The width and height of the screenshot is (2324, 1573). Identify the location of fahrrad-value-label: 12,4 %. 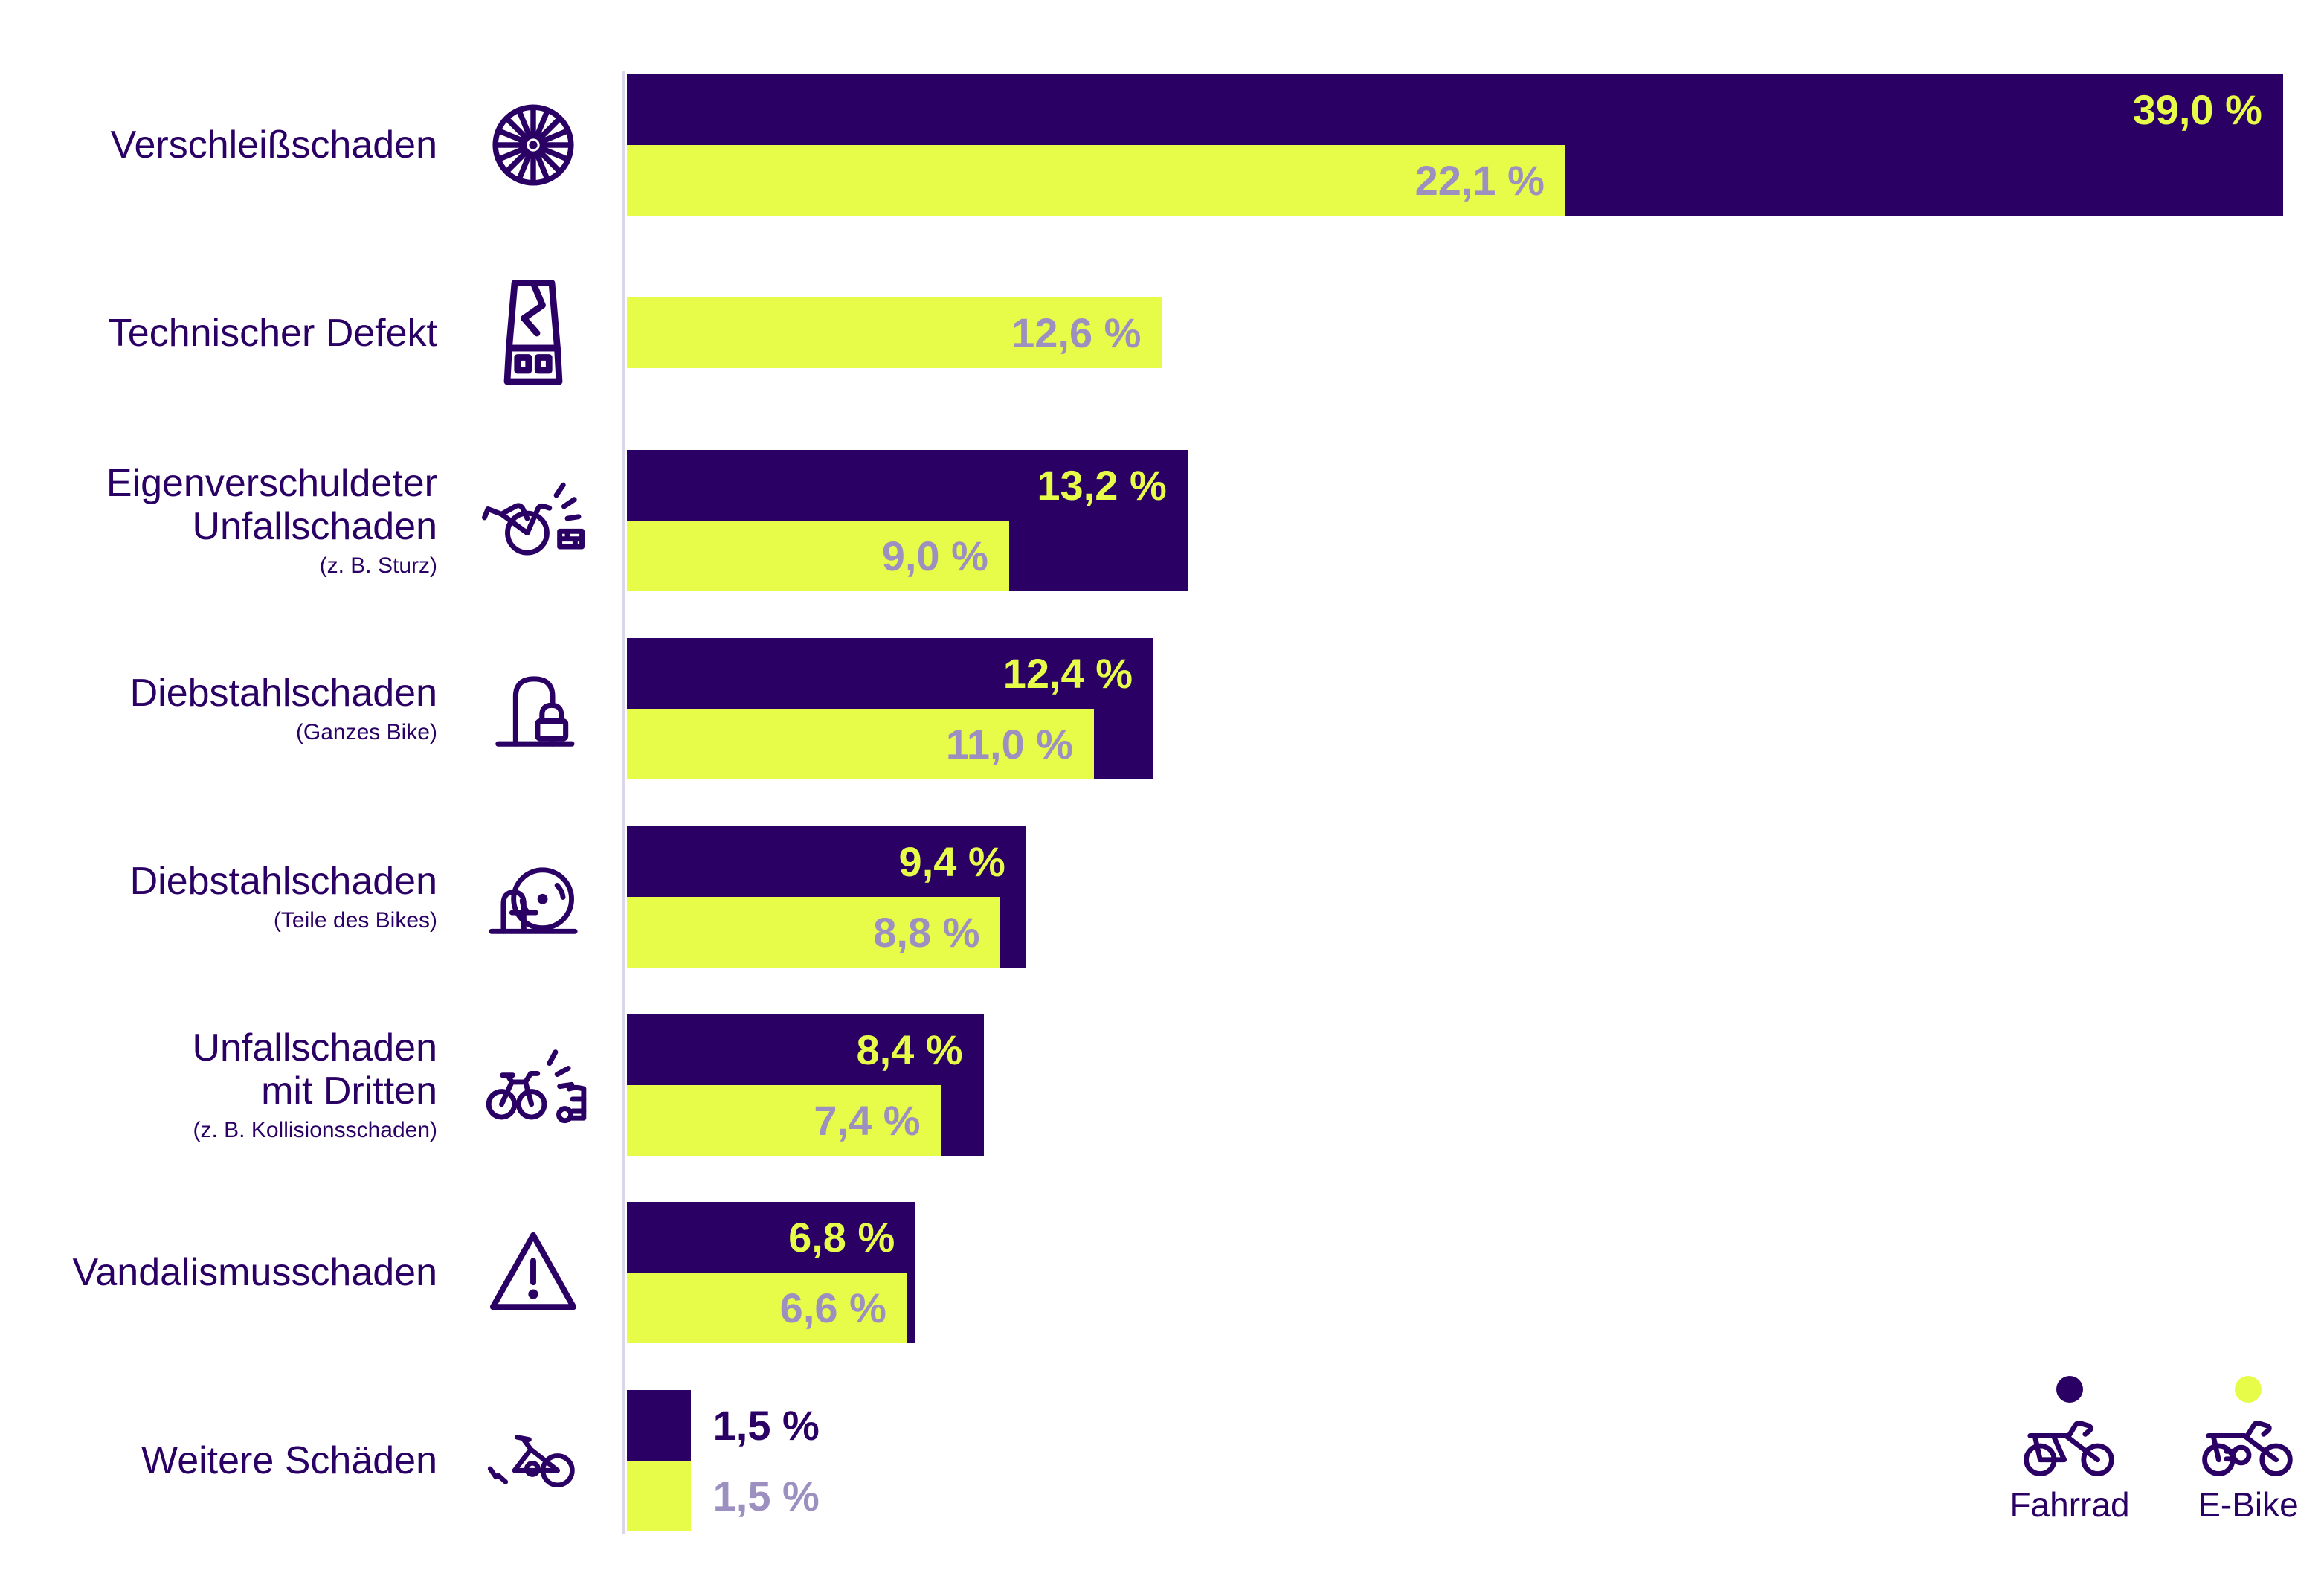
(1067, 673).